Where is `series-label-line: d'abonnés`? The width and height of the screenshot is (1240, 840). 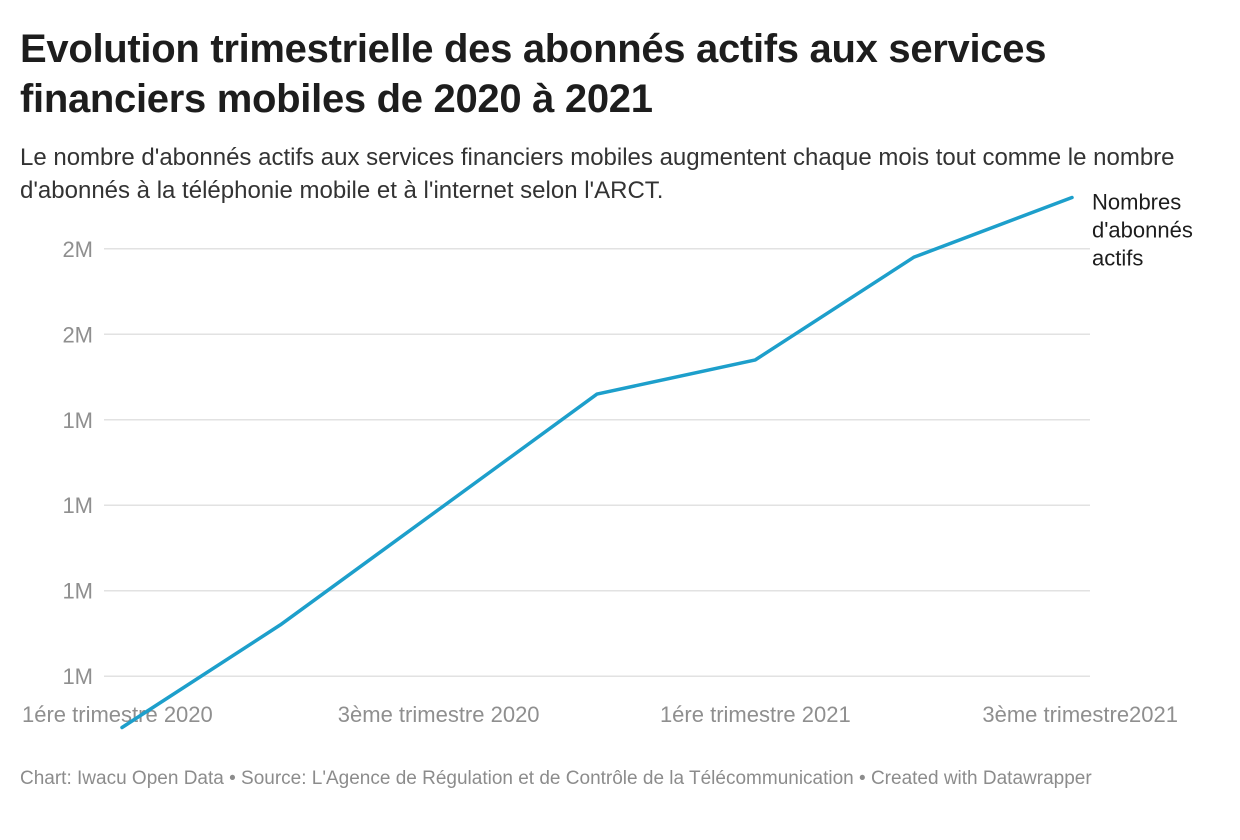
series-label-line: d'abonnés is located at coordinates (1142, 230).